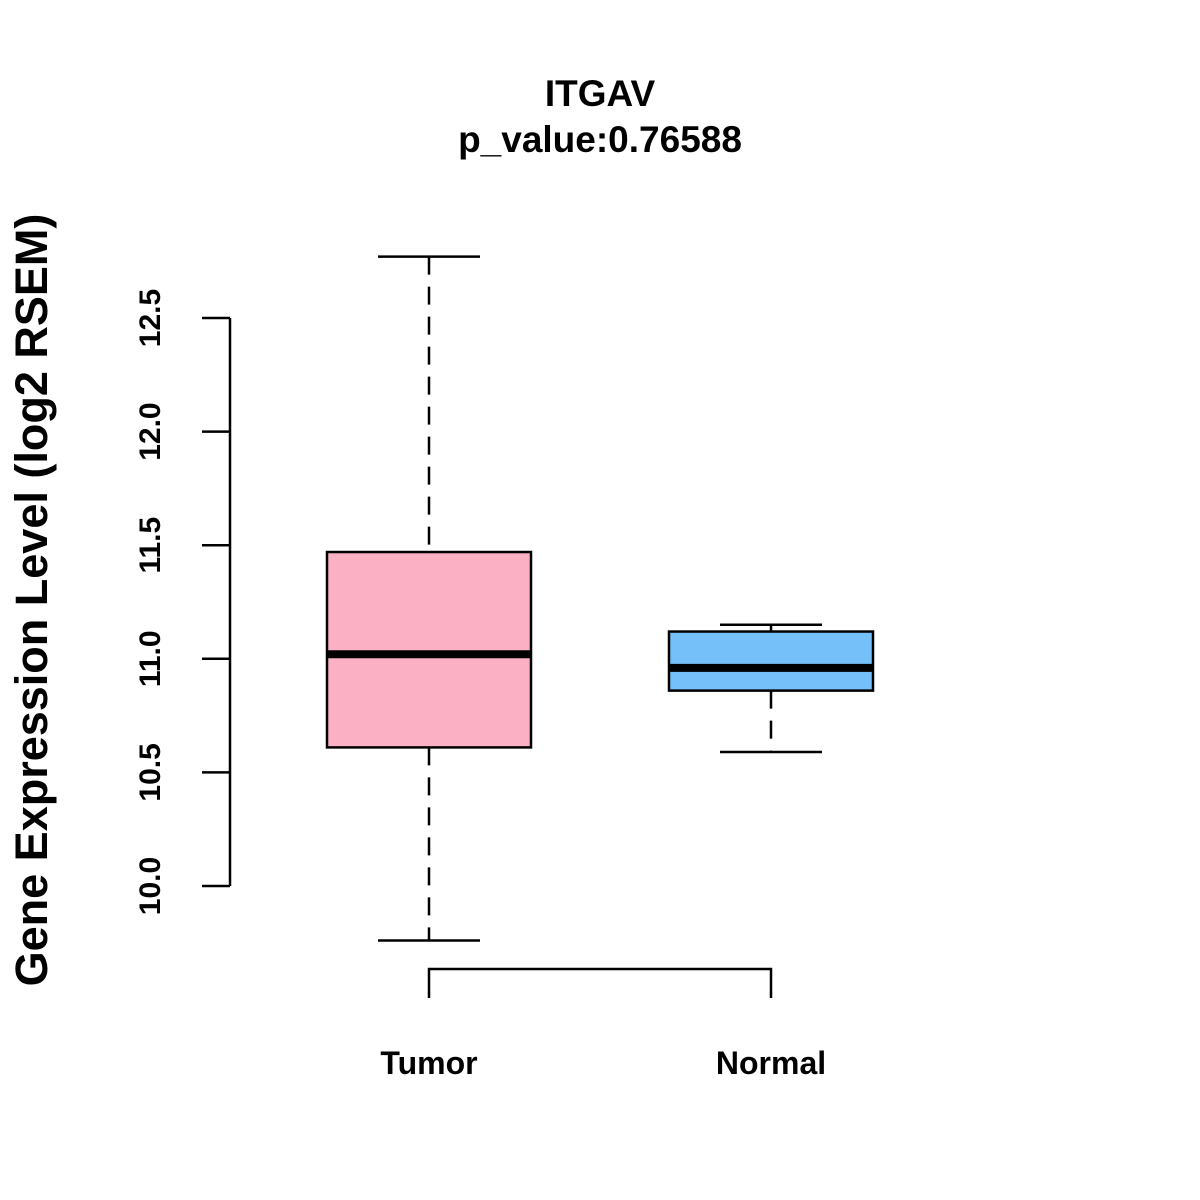 Image resolution: width=1200 pixels, height=1200 pixels. I want to click on bracket-line, so click(600, 982).